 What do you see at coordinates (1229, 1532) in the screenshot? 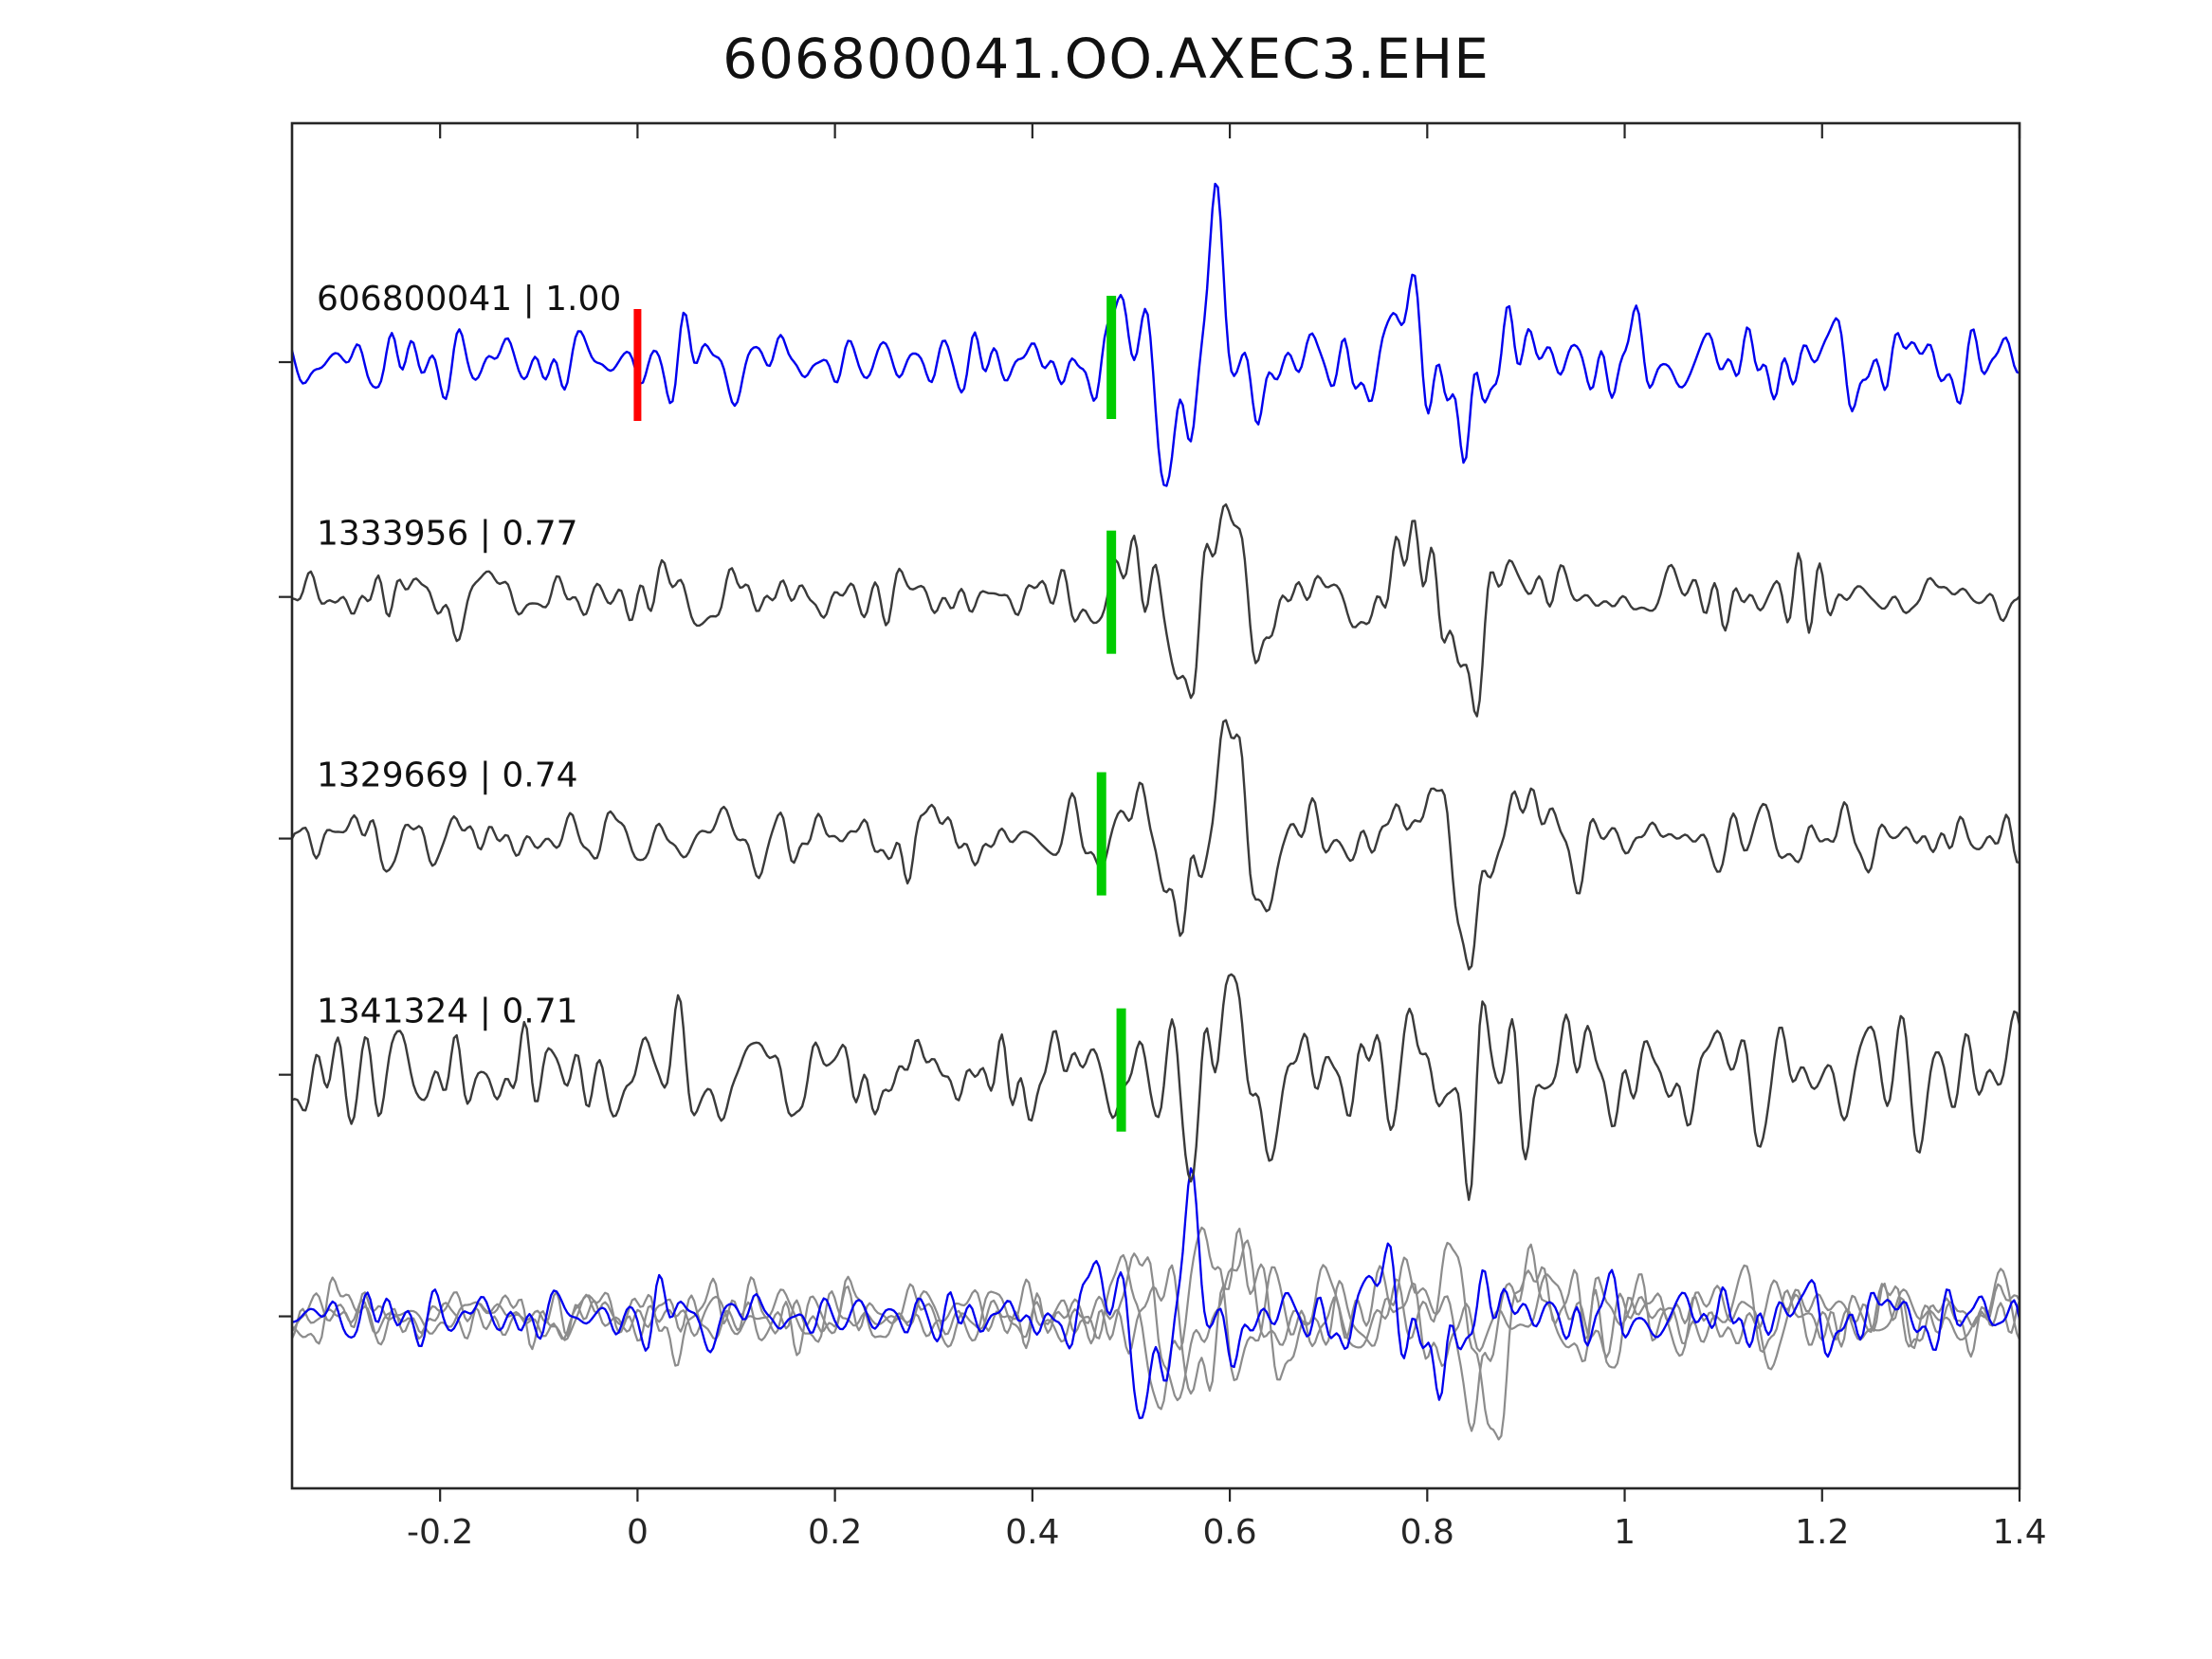
I see `x-tick-label: 0.6` at bounding box center [1229, 1532].